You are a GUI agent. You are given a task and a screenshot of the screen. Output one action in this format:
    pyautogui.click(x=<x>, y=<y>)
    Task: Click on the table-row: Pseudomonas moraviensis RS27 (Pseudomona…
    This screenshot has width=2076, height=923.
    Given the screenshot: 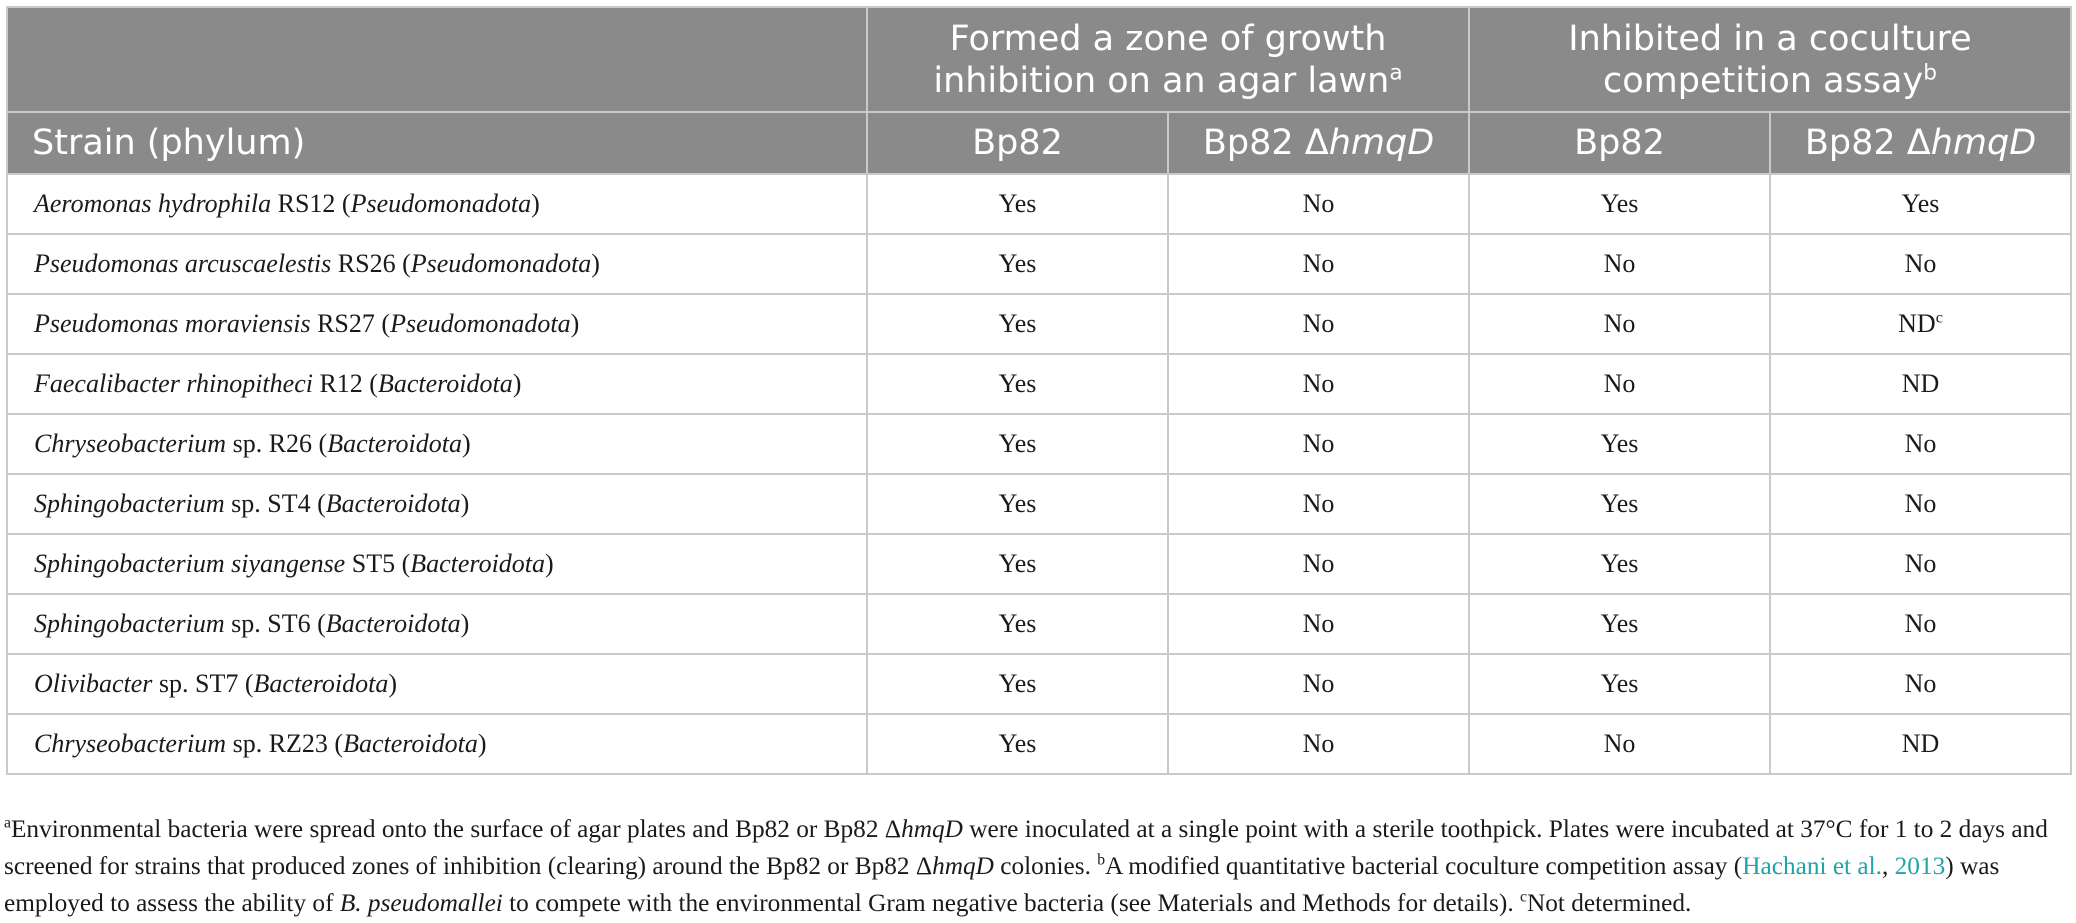 What is the action you would take?
    pyautogui.click(x=1039, y=324)
    